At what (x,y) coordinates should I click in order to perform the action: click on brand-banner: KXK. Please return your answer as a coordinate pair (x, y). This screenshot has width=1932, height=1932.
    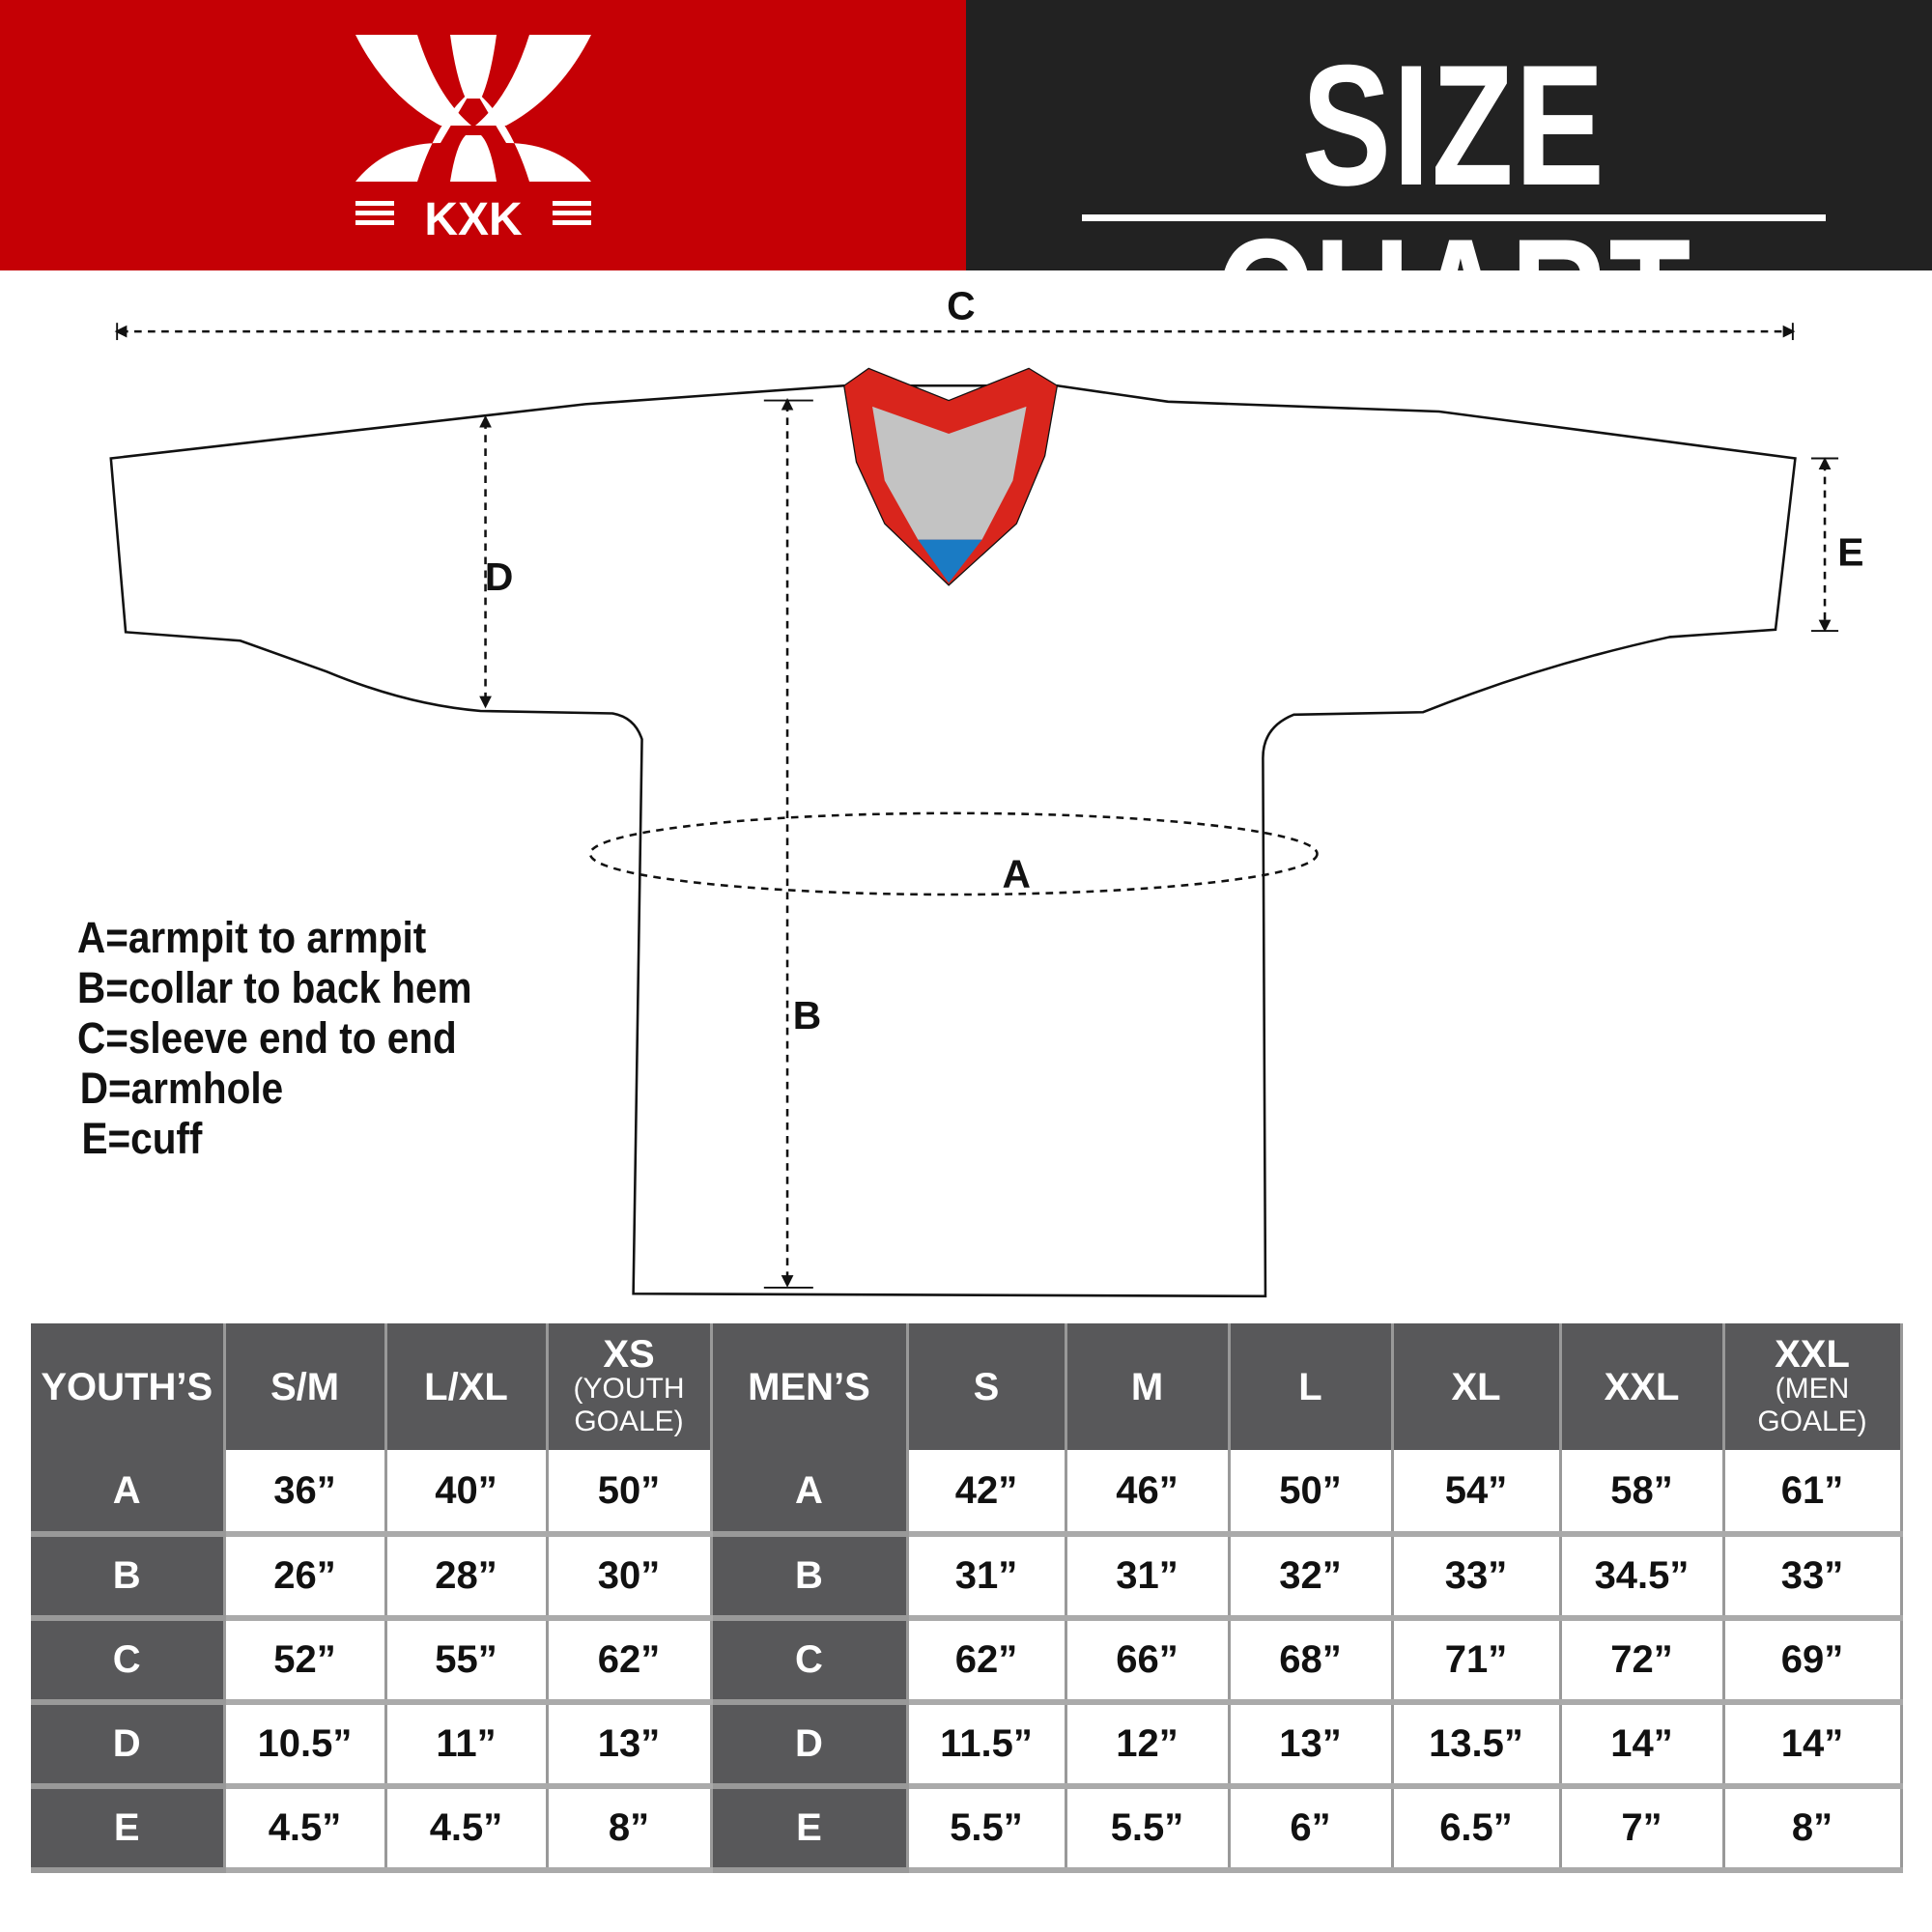
    Looking at the image, I should click on (483, 135).